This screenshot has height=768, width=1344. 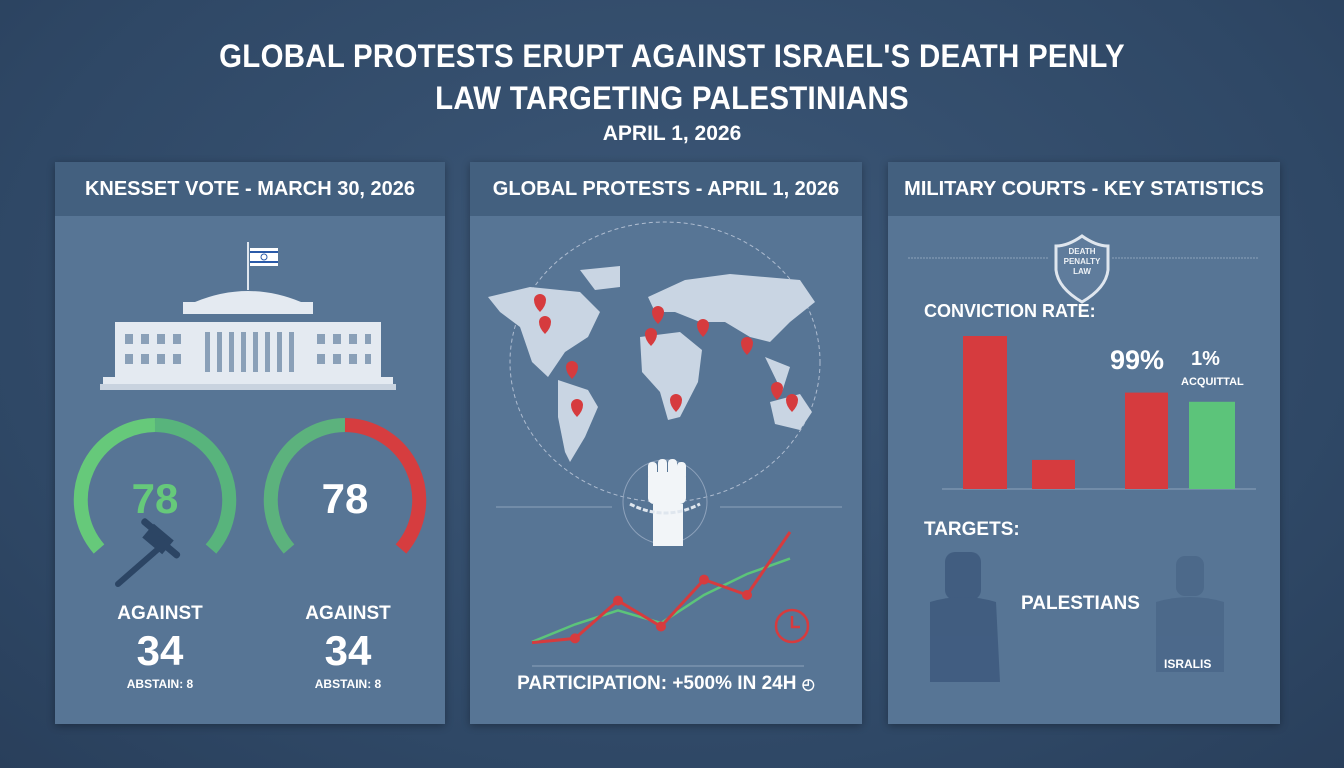 I want to click on gauge-1-value: 78, so click(x=155, y=498).